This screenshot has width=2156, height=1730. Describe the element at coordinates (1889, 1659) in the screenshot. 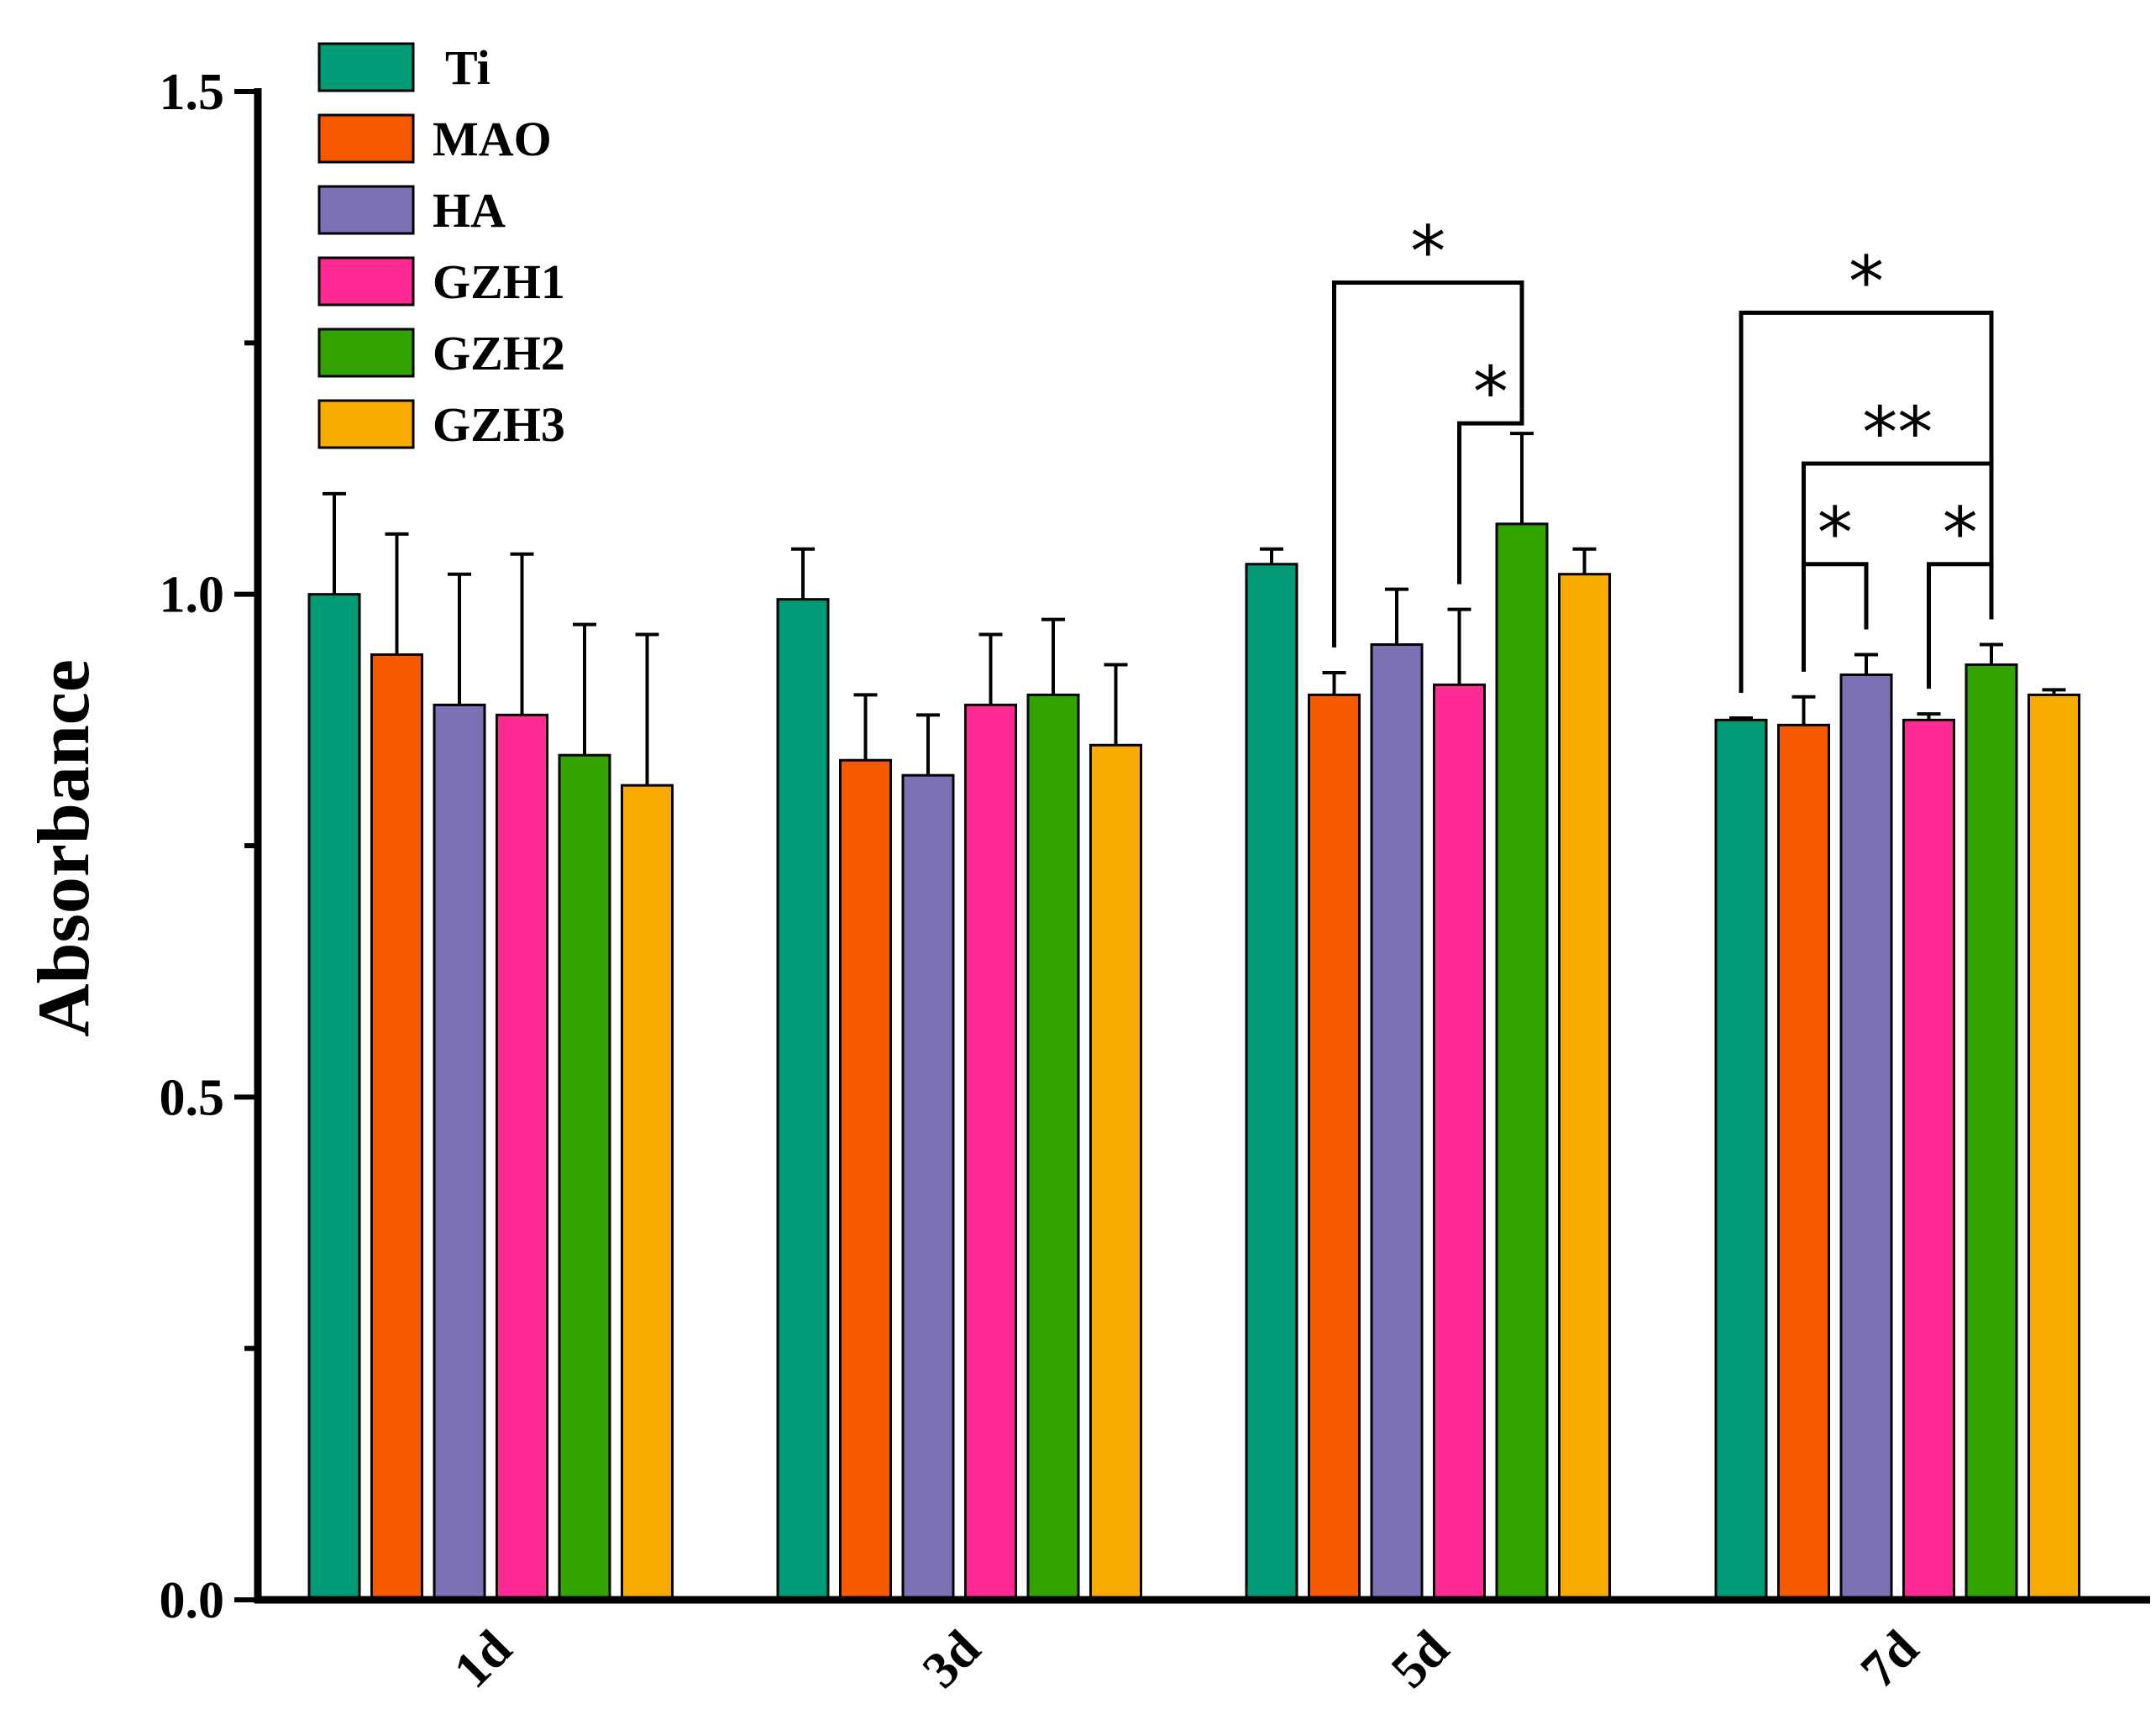

I see `x-category-label: 7d` at that location.